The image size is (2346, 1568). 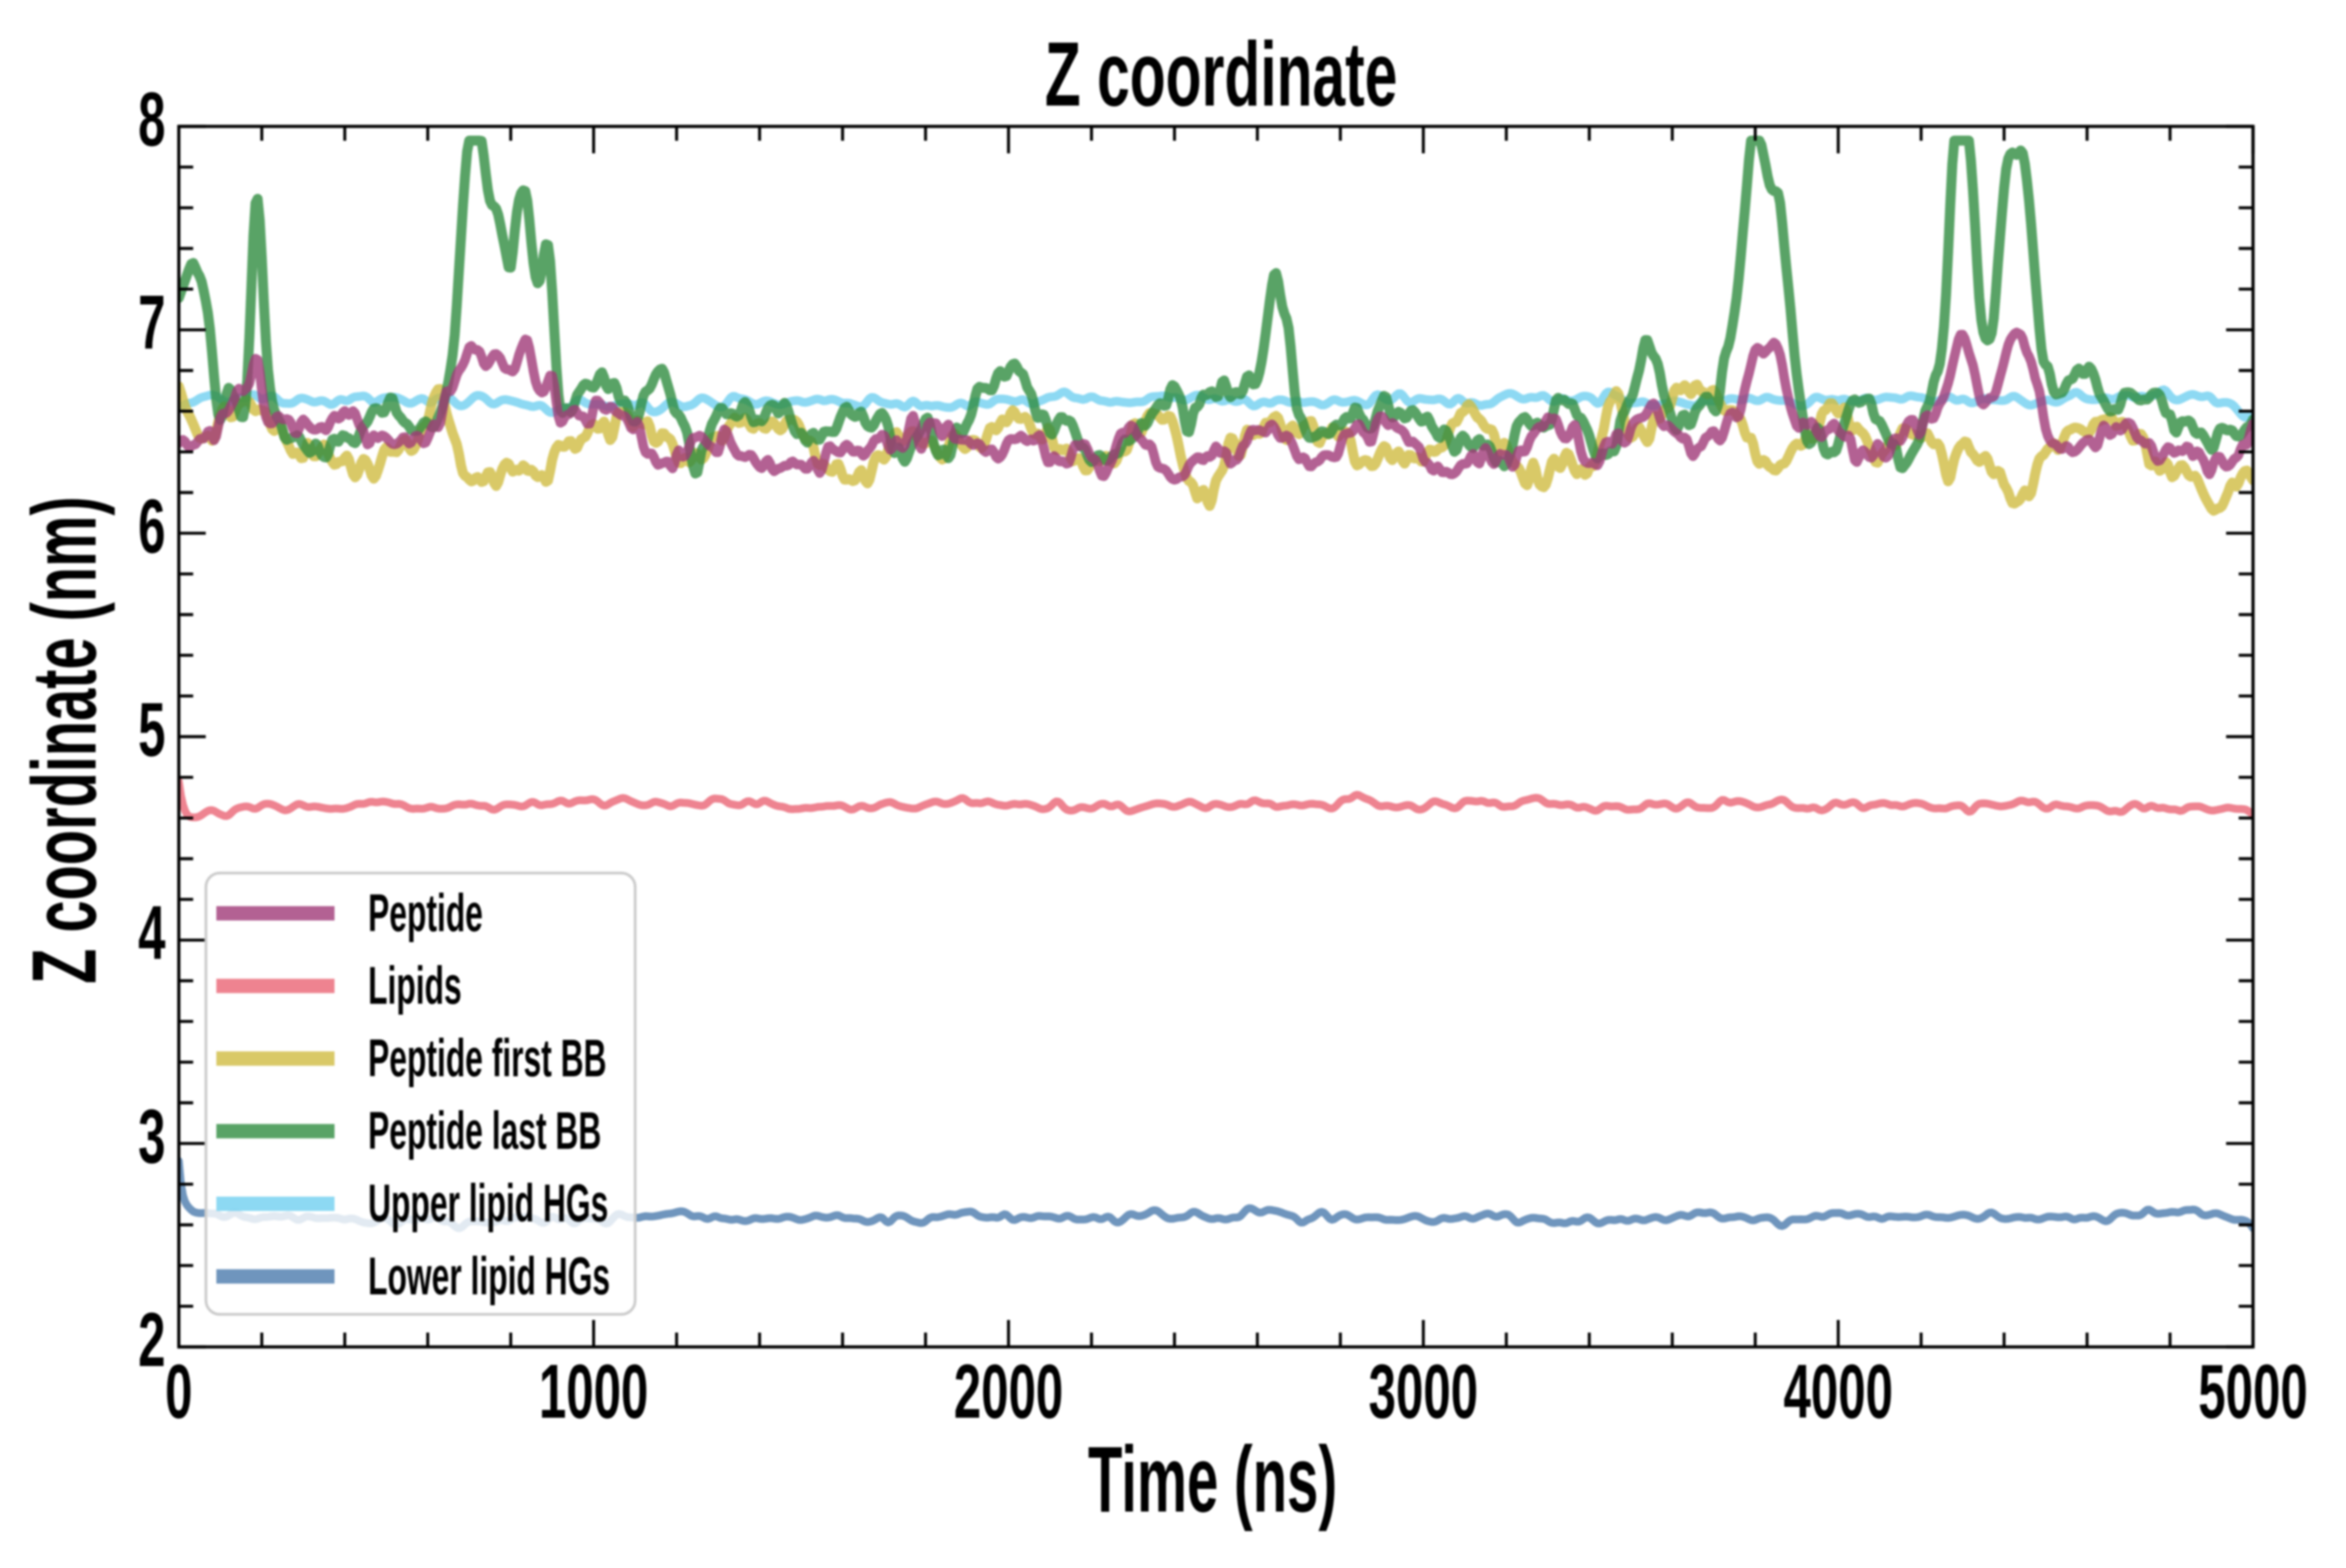 I want to click on svg-text: Z coordinate, so click(x=1221, y=74).